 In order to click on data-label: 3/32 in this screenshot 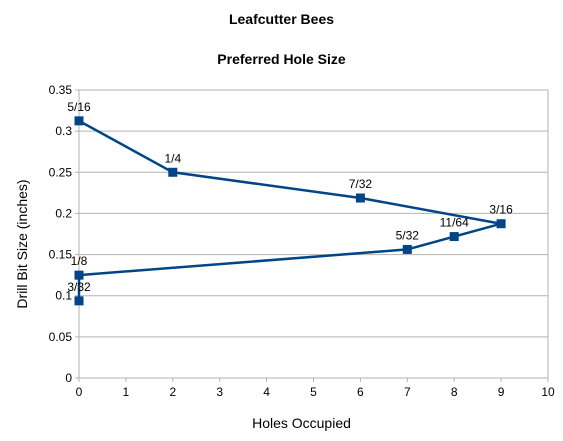, I will do `click(79, 287)`.